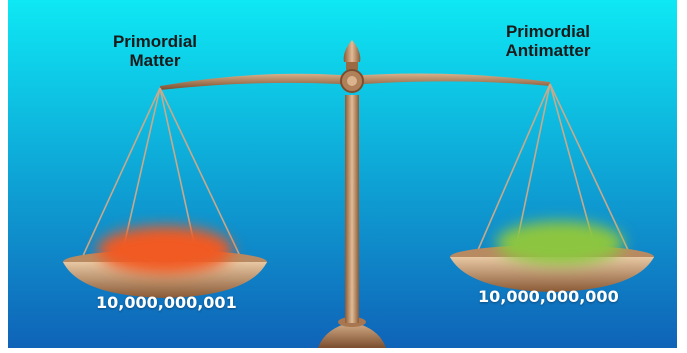 The height and width of the screenshot is (353, 687). What do you see at coordinates (165, 250) in the screenshot?
I see `matter-blob` at bounding box center [165, 250].